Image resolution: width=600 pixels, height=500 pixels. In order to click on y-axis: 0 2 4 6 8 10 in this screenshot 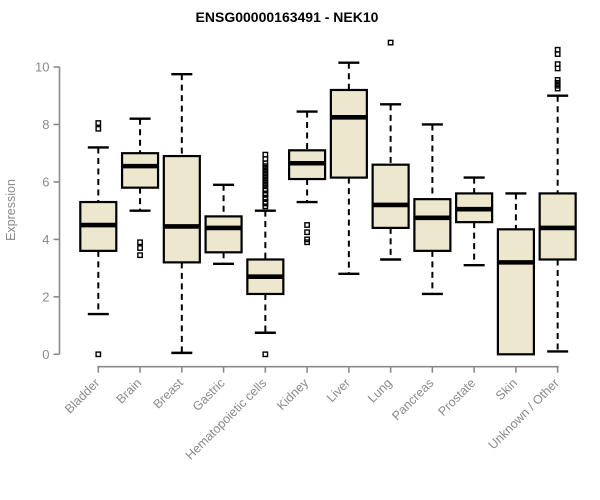, I will do `click(48, 211)`.